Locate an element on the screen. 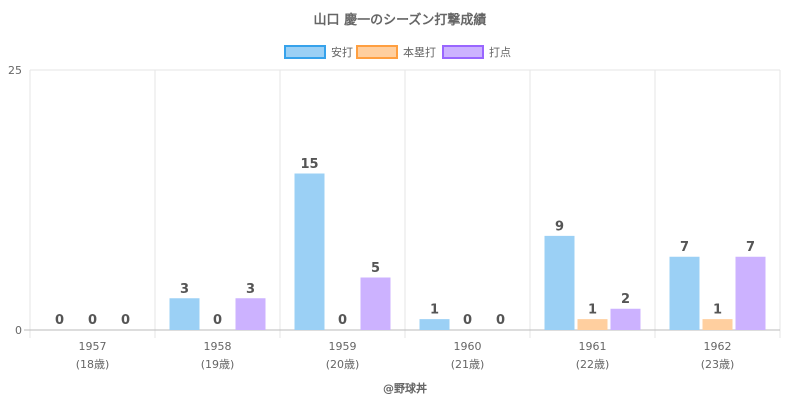 The height and width of the screenshot is (400, 800). credit: @野球丼 is located at coordinates (405, 388).